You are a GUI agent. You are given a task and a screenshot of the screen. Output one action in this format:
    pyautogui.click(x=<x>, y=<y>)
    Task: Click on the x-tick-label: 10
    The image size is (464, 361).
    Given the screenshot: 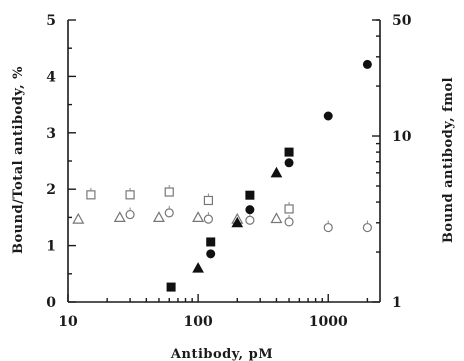 What is the action you would take?
    pyautogui.click(x=68, y=322)
    